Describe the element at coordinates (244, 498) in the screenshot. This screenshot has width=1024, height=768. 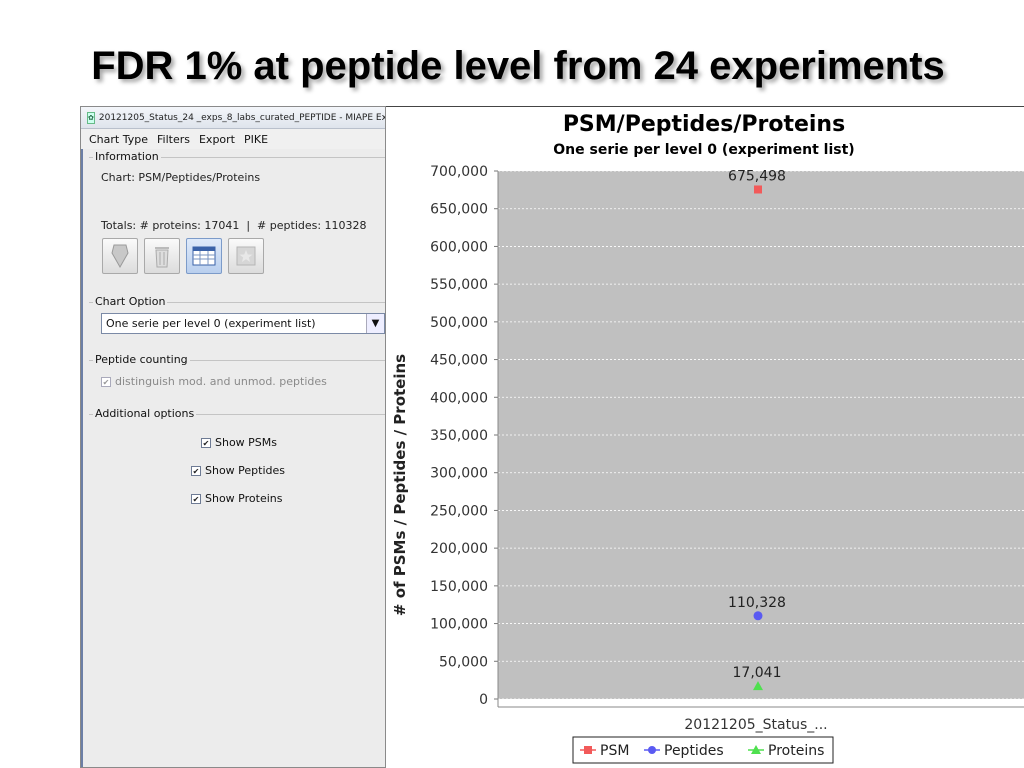
I see `show-proteins-label: Show Proteins` at that location.